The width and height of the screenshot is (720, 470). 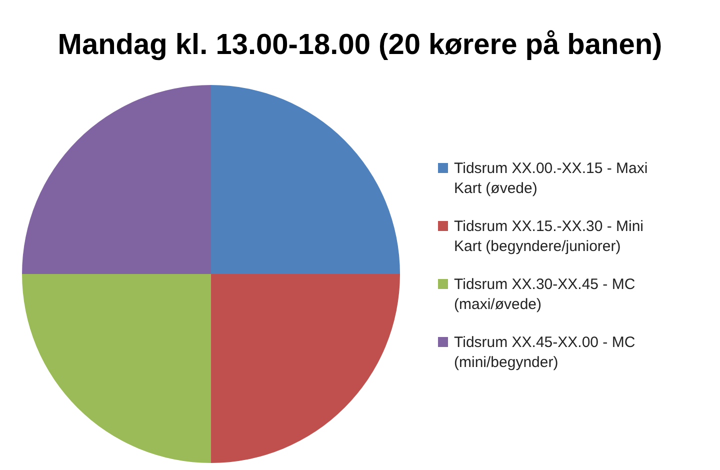 I want to click on chart-title: Mandag kl. 13.00-18.00 (20 kørere på banen), so click(x=360, y=45).